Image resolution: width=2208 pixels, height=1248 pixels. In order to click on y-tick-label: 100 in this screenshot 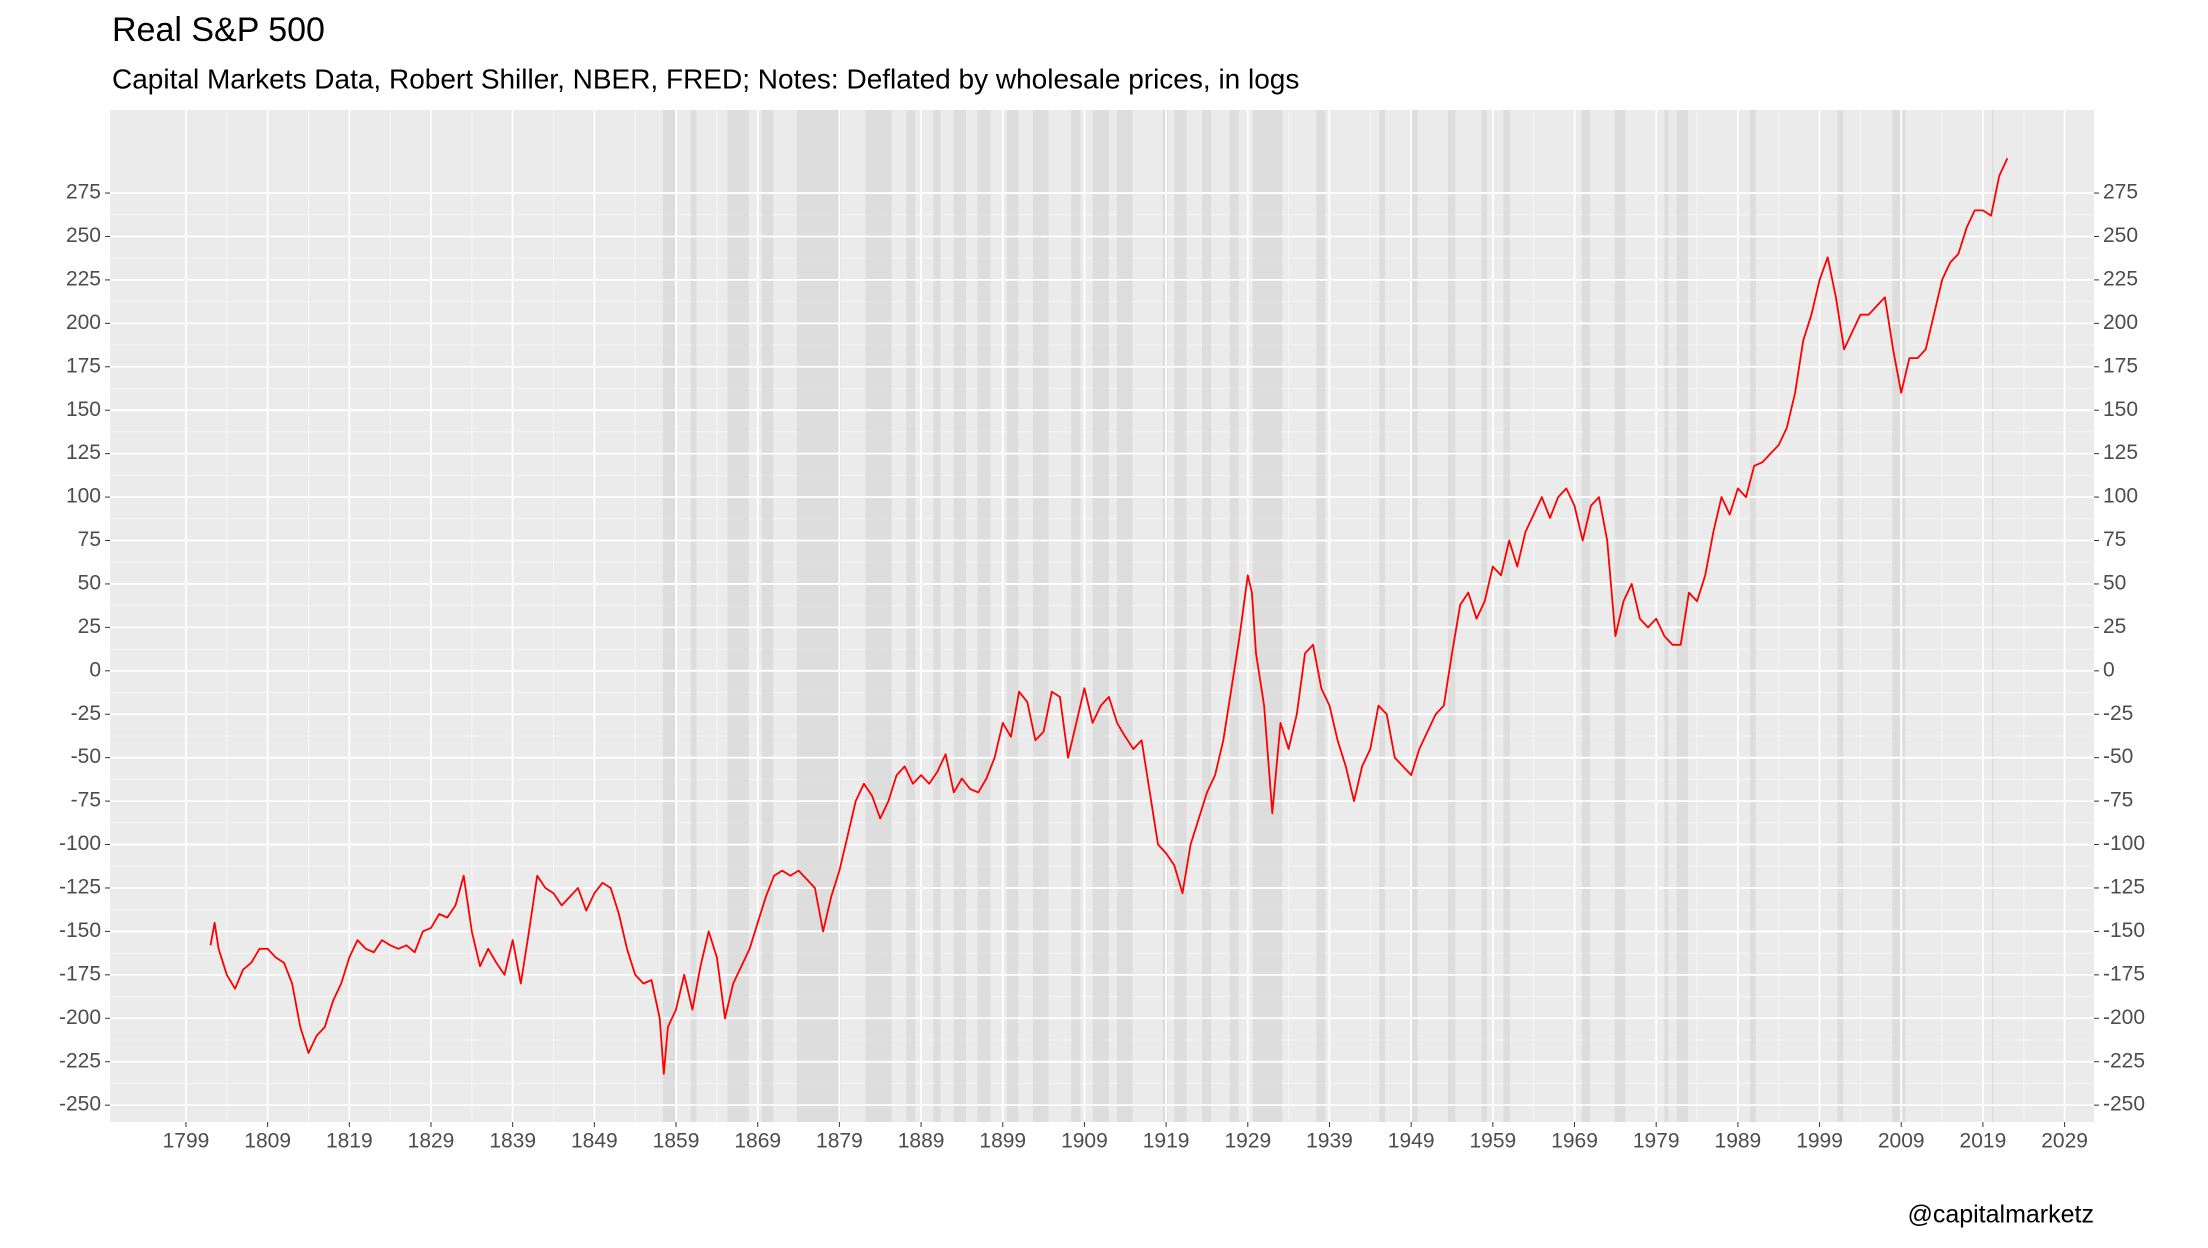, I will do `click(83, 496)`.